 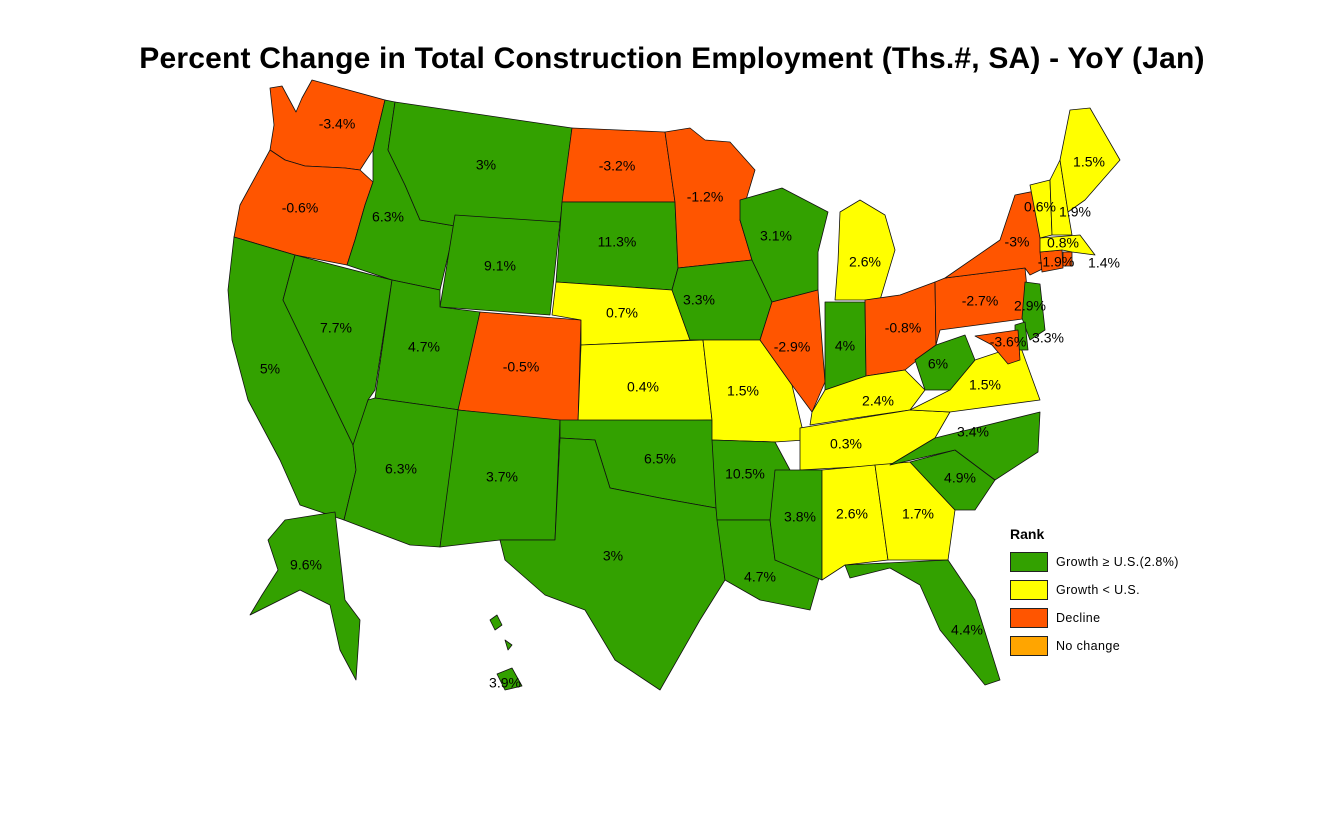 I want to click on state-label-pa: -2.7%, so click(x=980, y=301).